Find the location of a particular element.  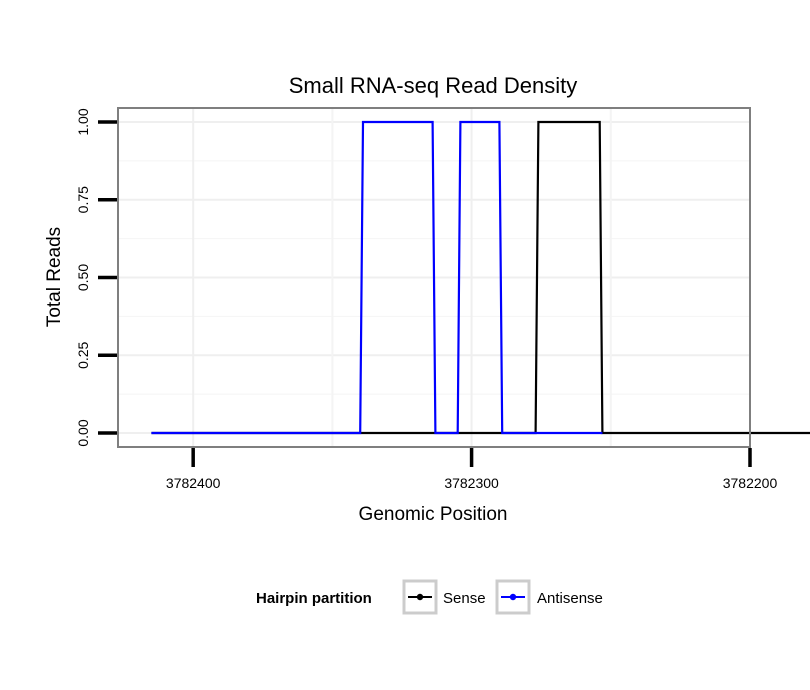

x-tick-label-0: 3782400 is located at coordinates (193, 483).